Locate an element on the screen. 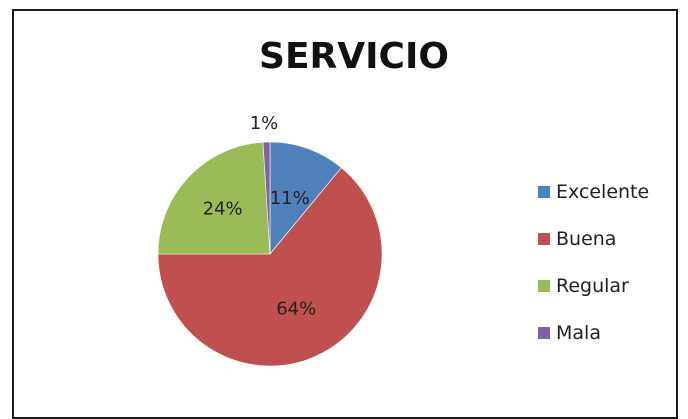  pie-slice-excelente is located at coordinates (305, 198).